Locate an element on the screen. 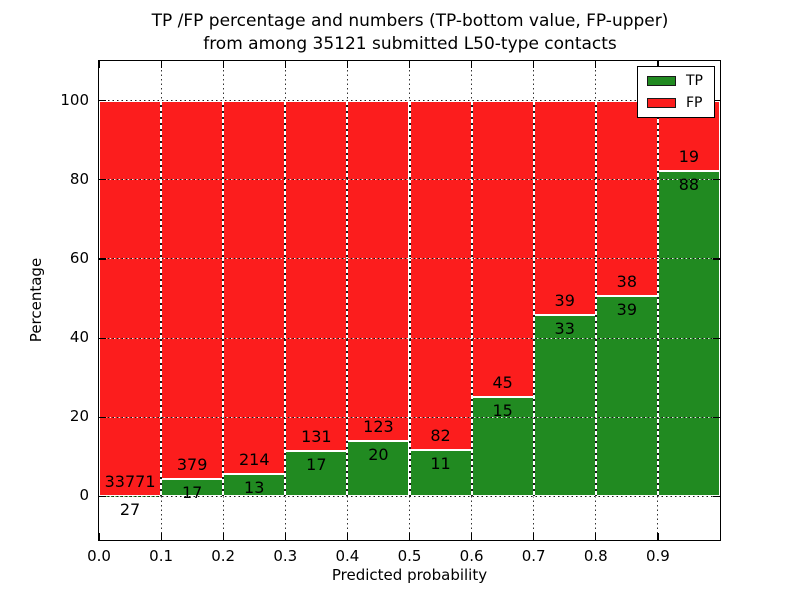 The width and height of the screenshot is (800, 600). y-axis-label: Percentage is located at coordinates (36, 300).